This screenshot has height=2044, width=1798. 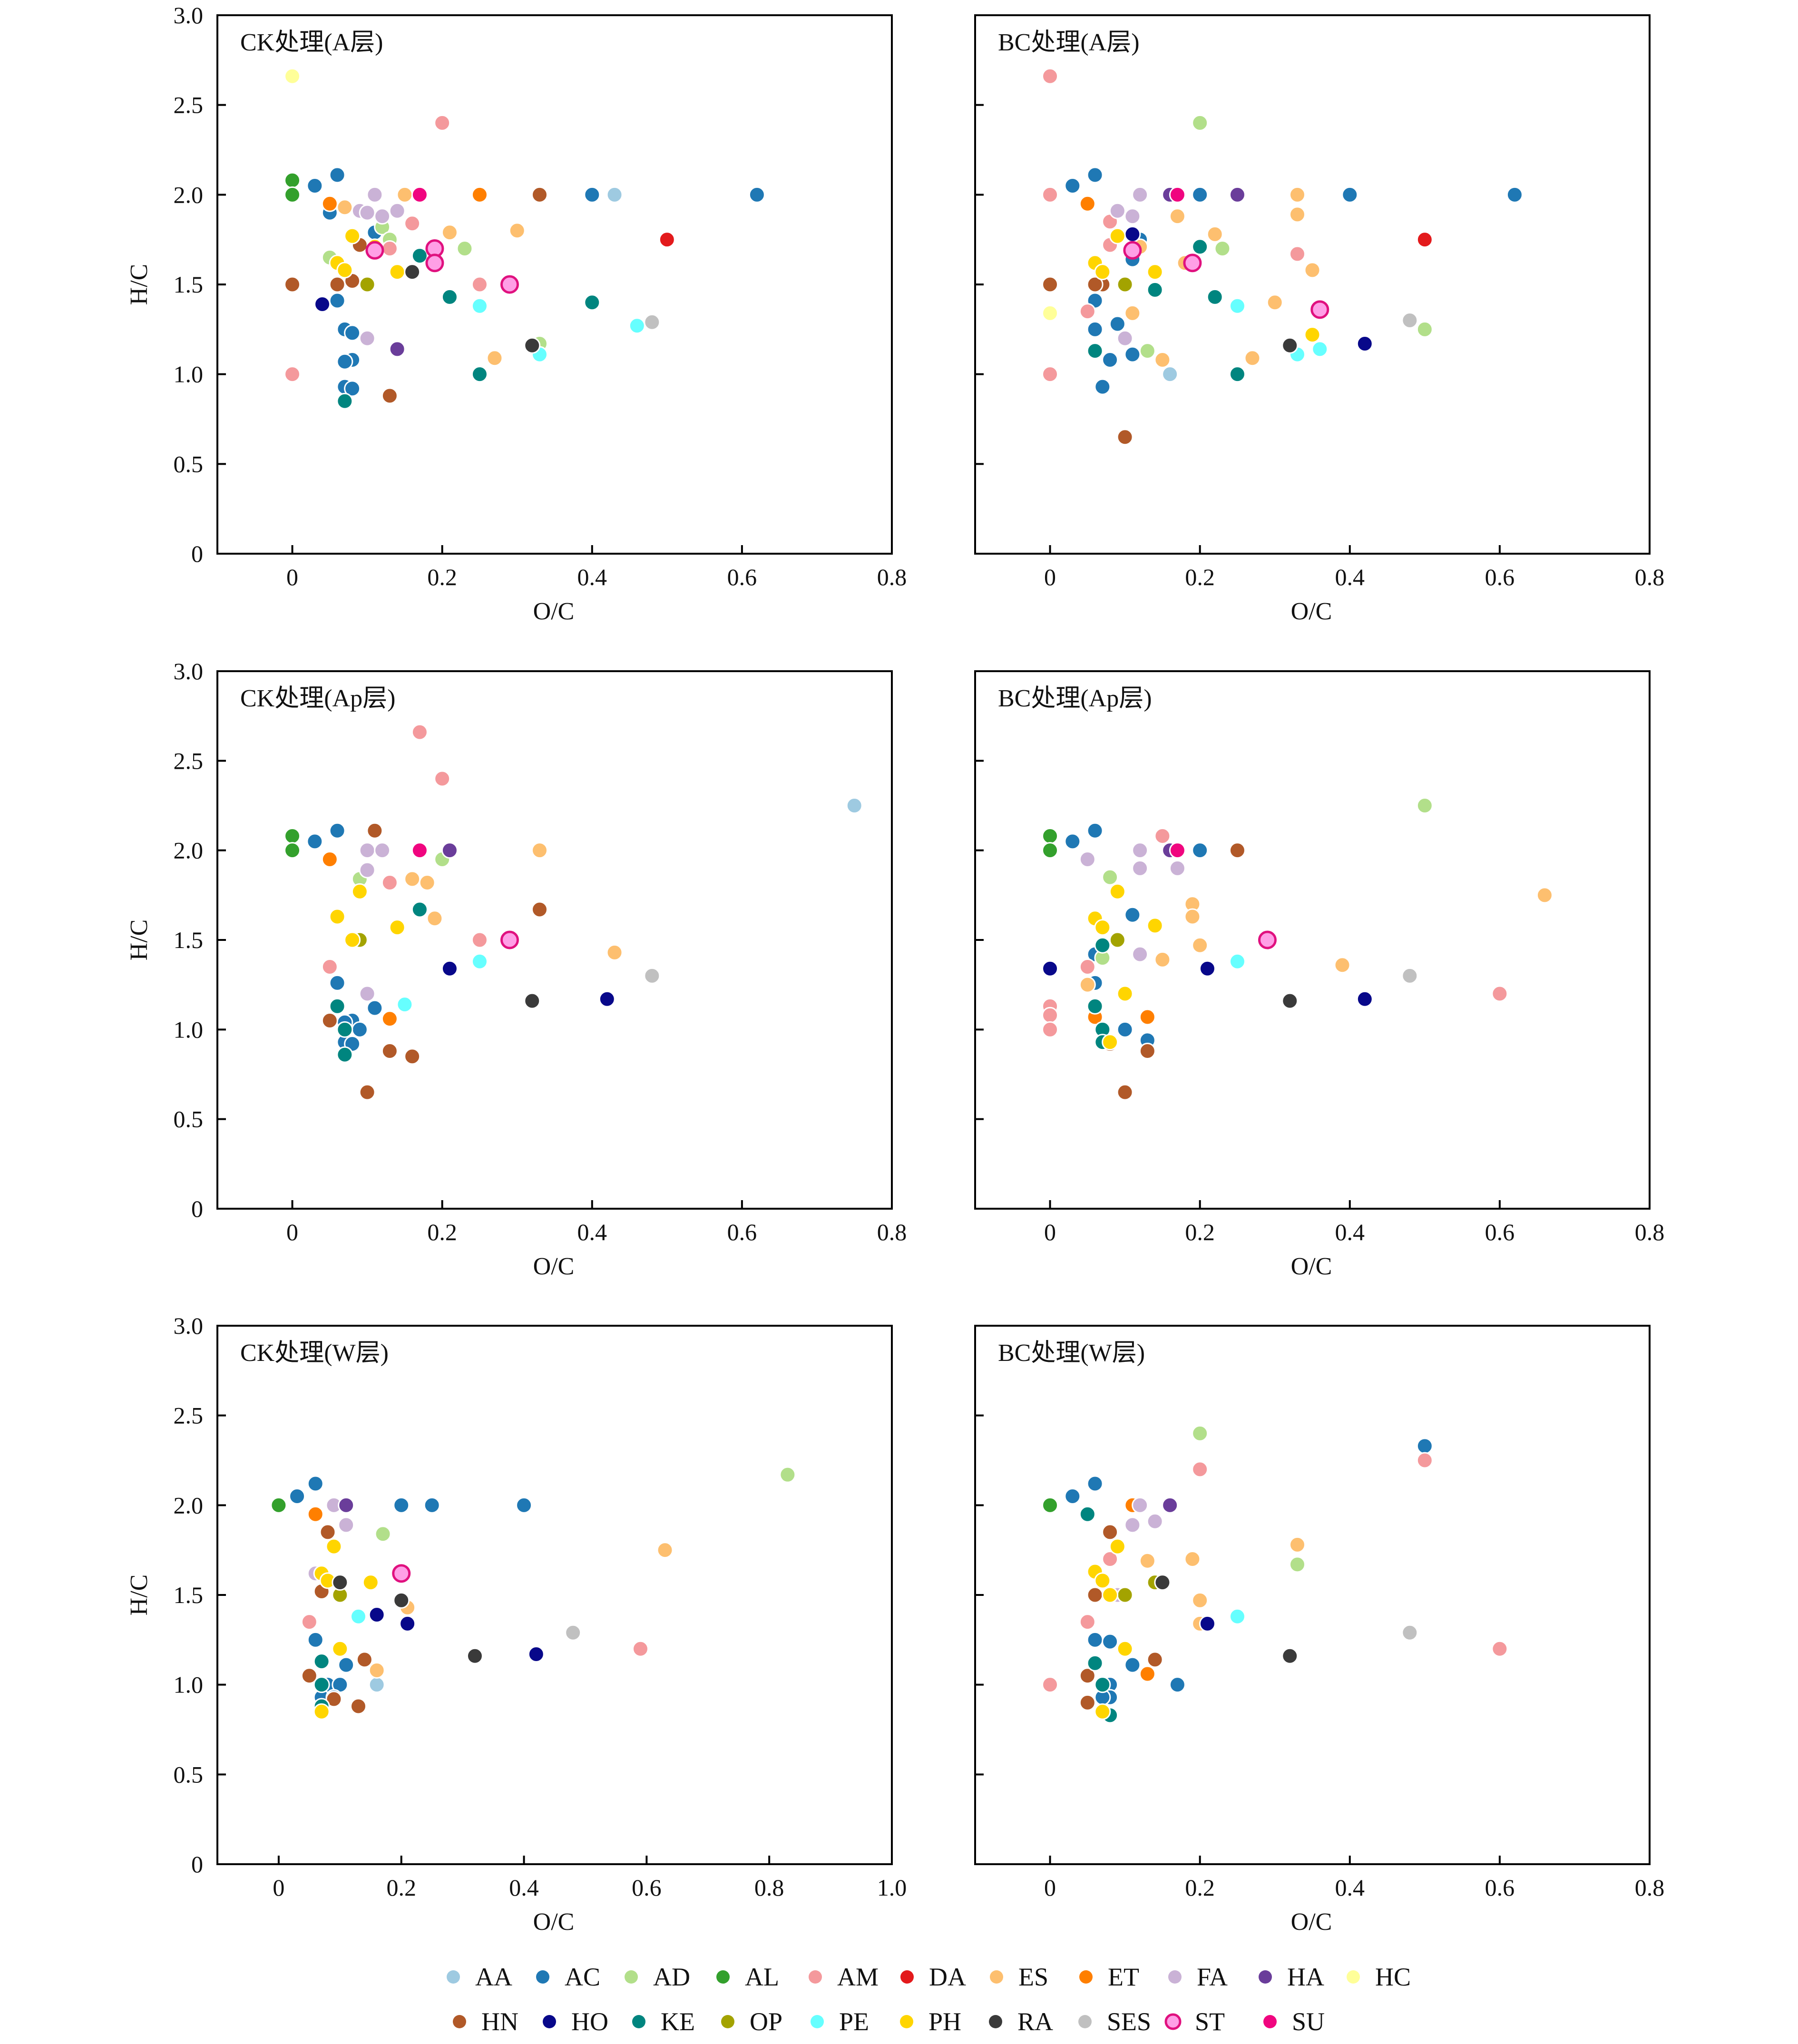 I want to click on legend-label: HO, so click(x=589, y=2022).